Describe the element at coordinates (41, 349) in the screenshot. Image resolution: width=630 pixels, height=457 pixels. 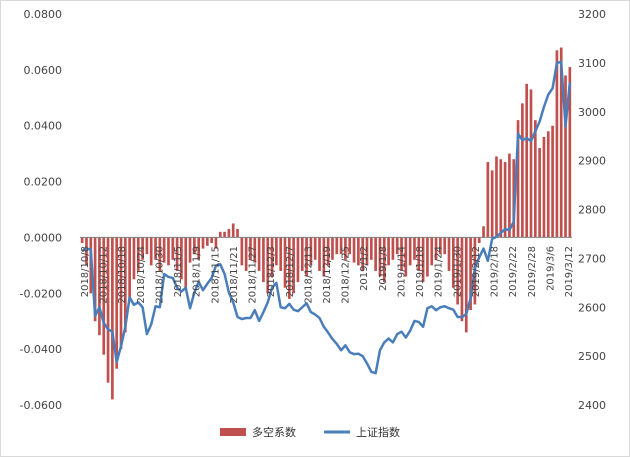
I see `left-axis-tick-label: -0.0400` at that location.